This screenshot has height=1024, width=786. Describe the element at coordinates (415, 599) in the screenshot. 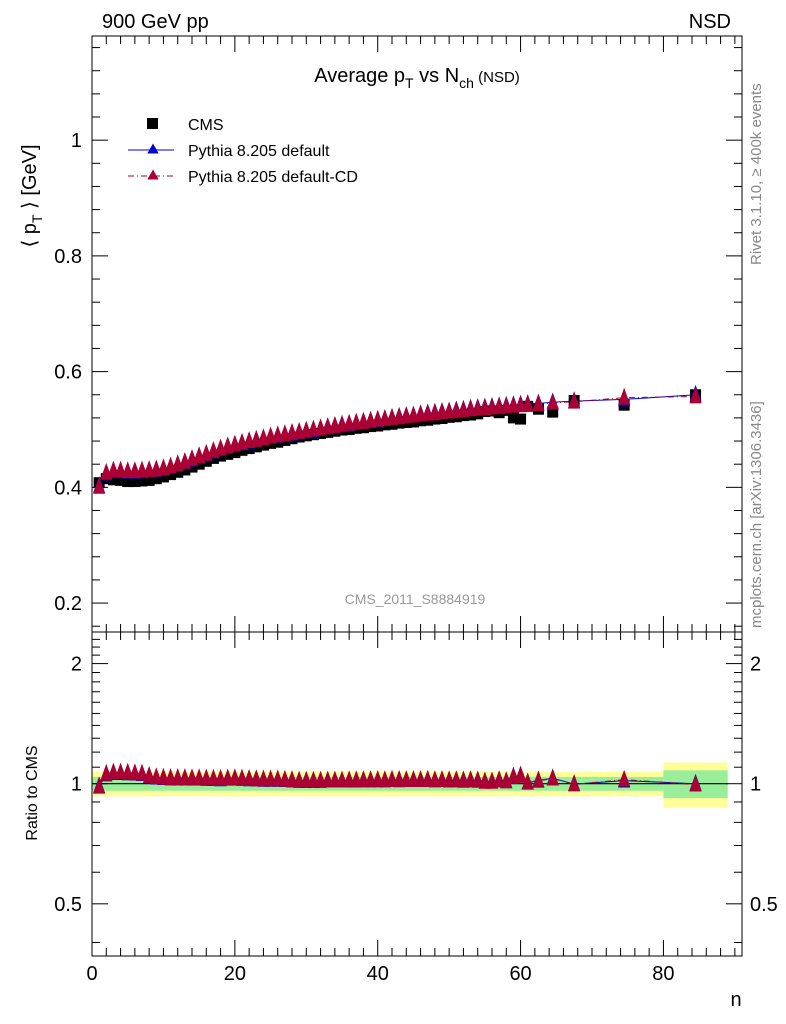

I see `analysis-watermark: CMS_2011_S8884919` at that location.